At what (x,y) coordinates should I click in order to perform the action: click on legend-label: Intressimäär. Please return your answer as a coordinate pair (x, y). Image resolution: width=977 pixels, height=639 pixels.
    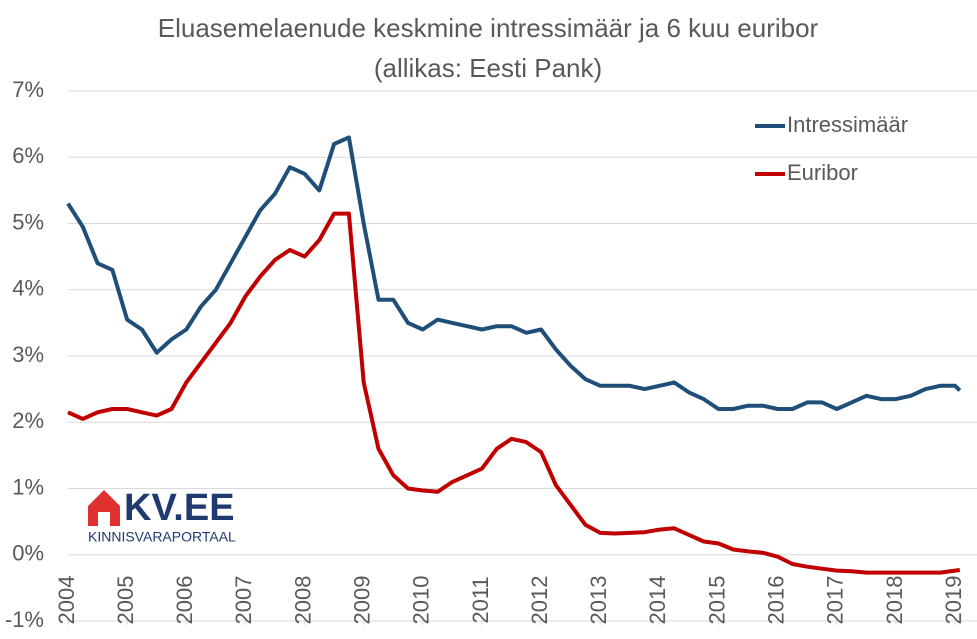
    Looking at the image, I should click on (847, 124).